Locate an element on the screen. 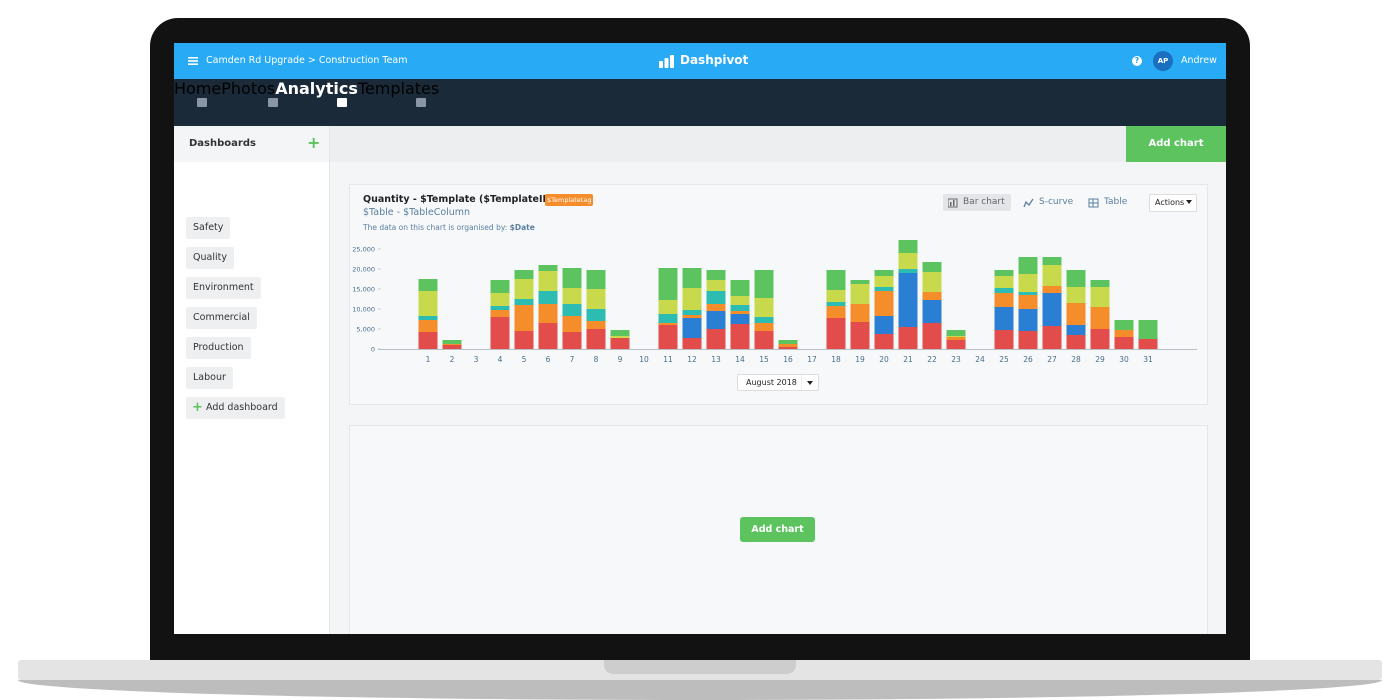 The width and height of the screenshot is (1400, 700). dashboard-item: Labour is located at coordinates (209, 378).